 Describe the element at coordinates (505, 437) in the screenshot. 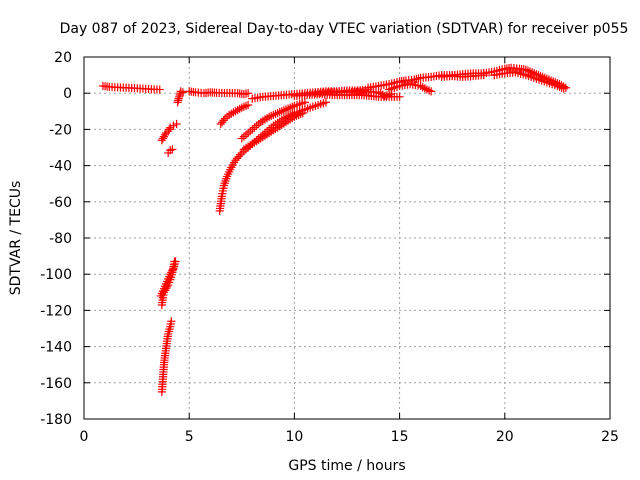

I see `x-tick-label: 20` at that location.